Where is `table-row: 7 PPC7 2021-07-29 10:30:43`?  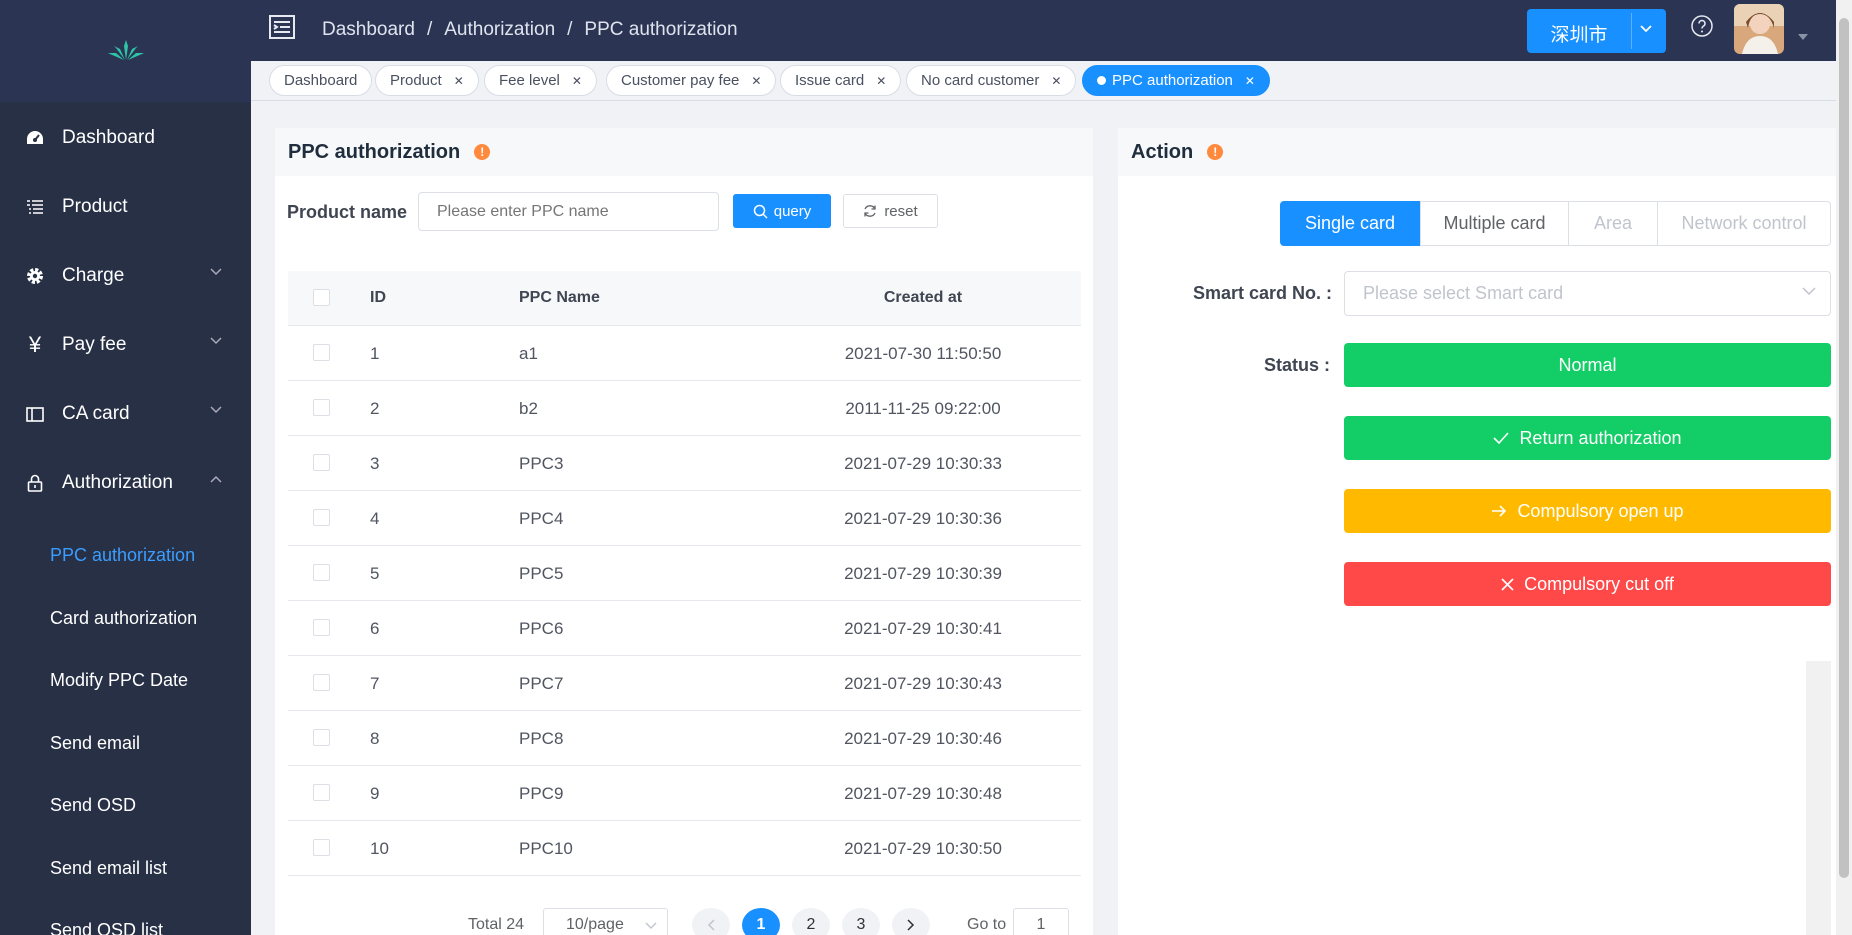
table-row: 7 PPC7 2021-07-29 10:30:43 is located at coordinates (684, 683).